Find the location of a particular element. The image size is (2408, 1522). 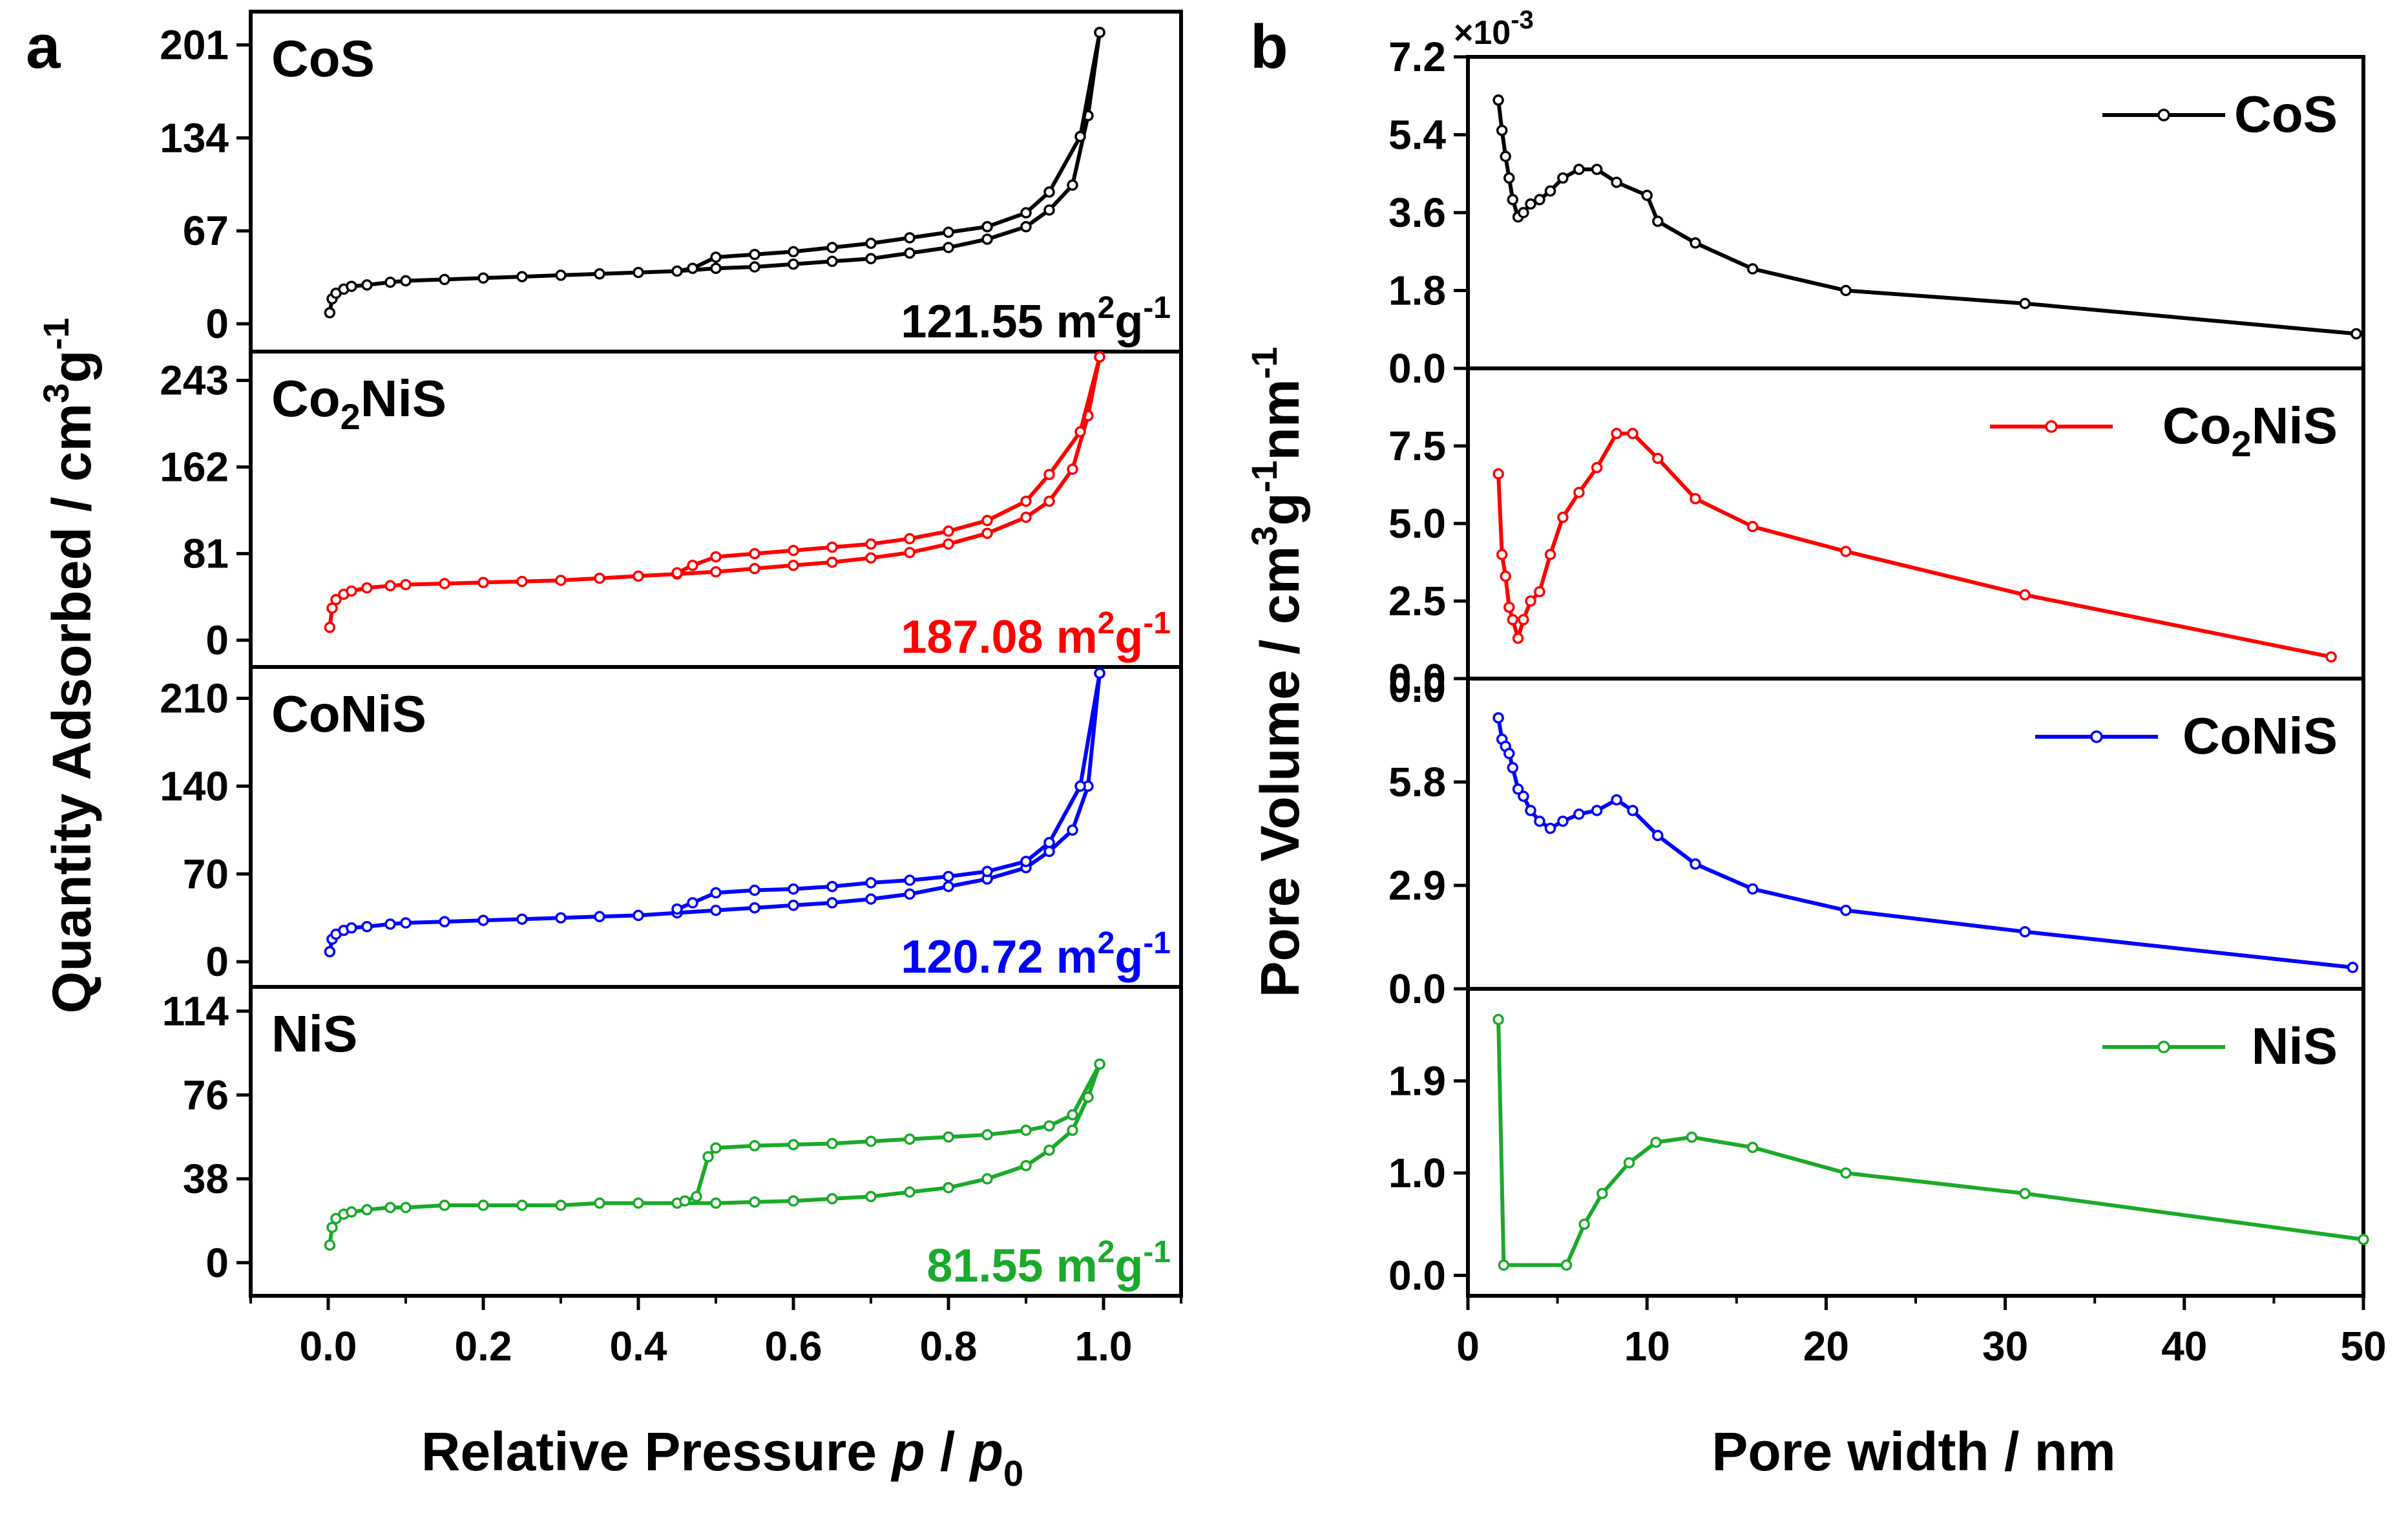

surface-area-label-Co2NiS: 187.08 m2g-1 is located at coordinates (1036, 634).